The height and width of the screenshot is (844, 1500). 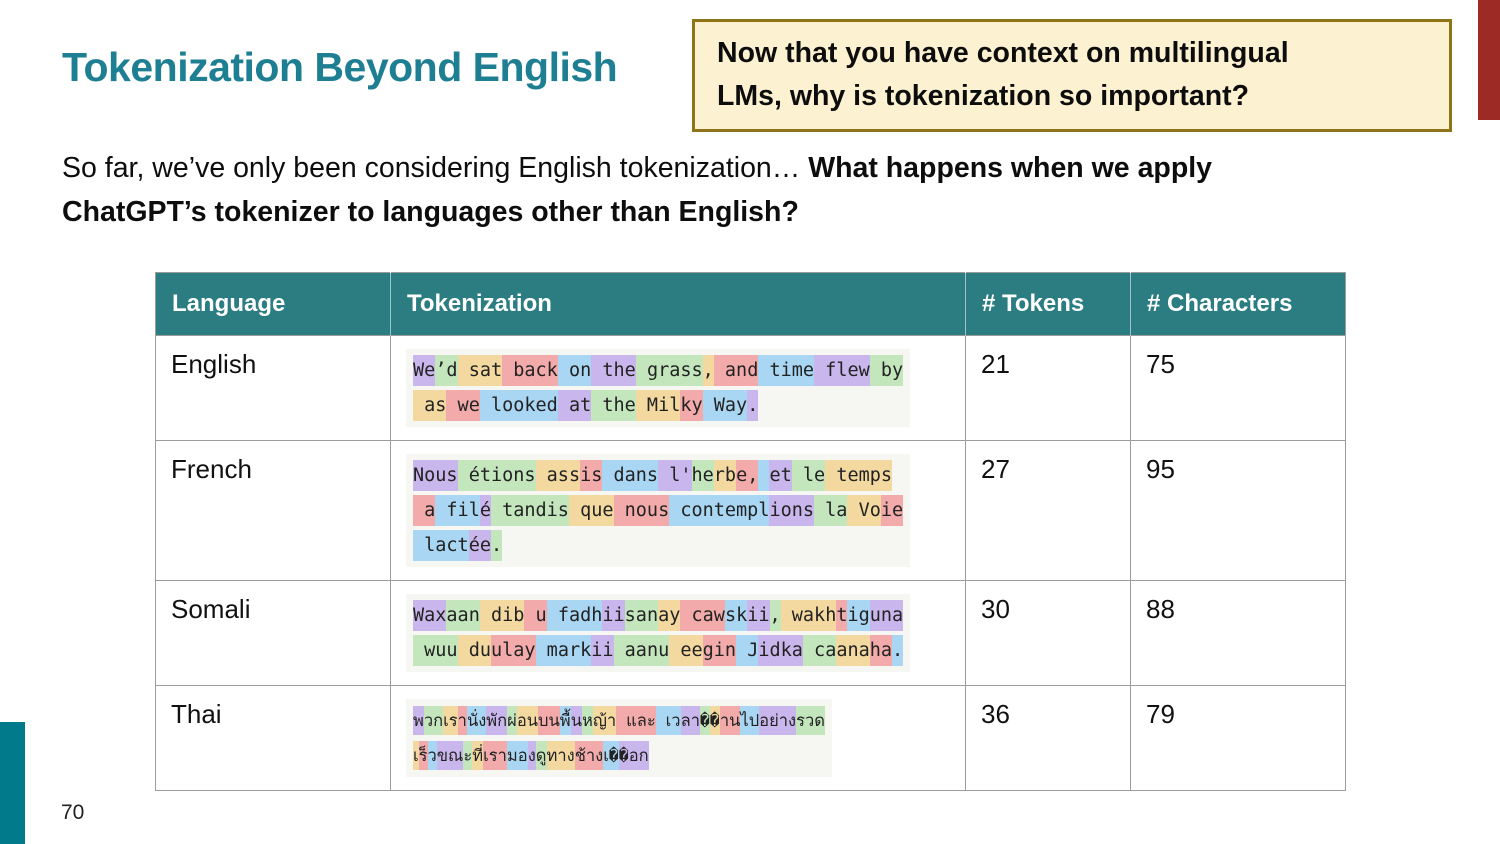 I want to click on token: looked, so click(x=518, y=405).